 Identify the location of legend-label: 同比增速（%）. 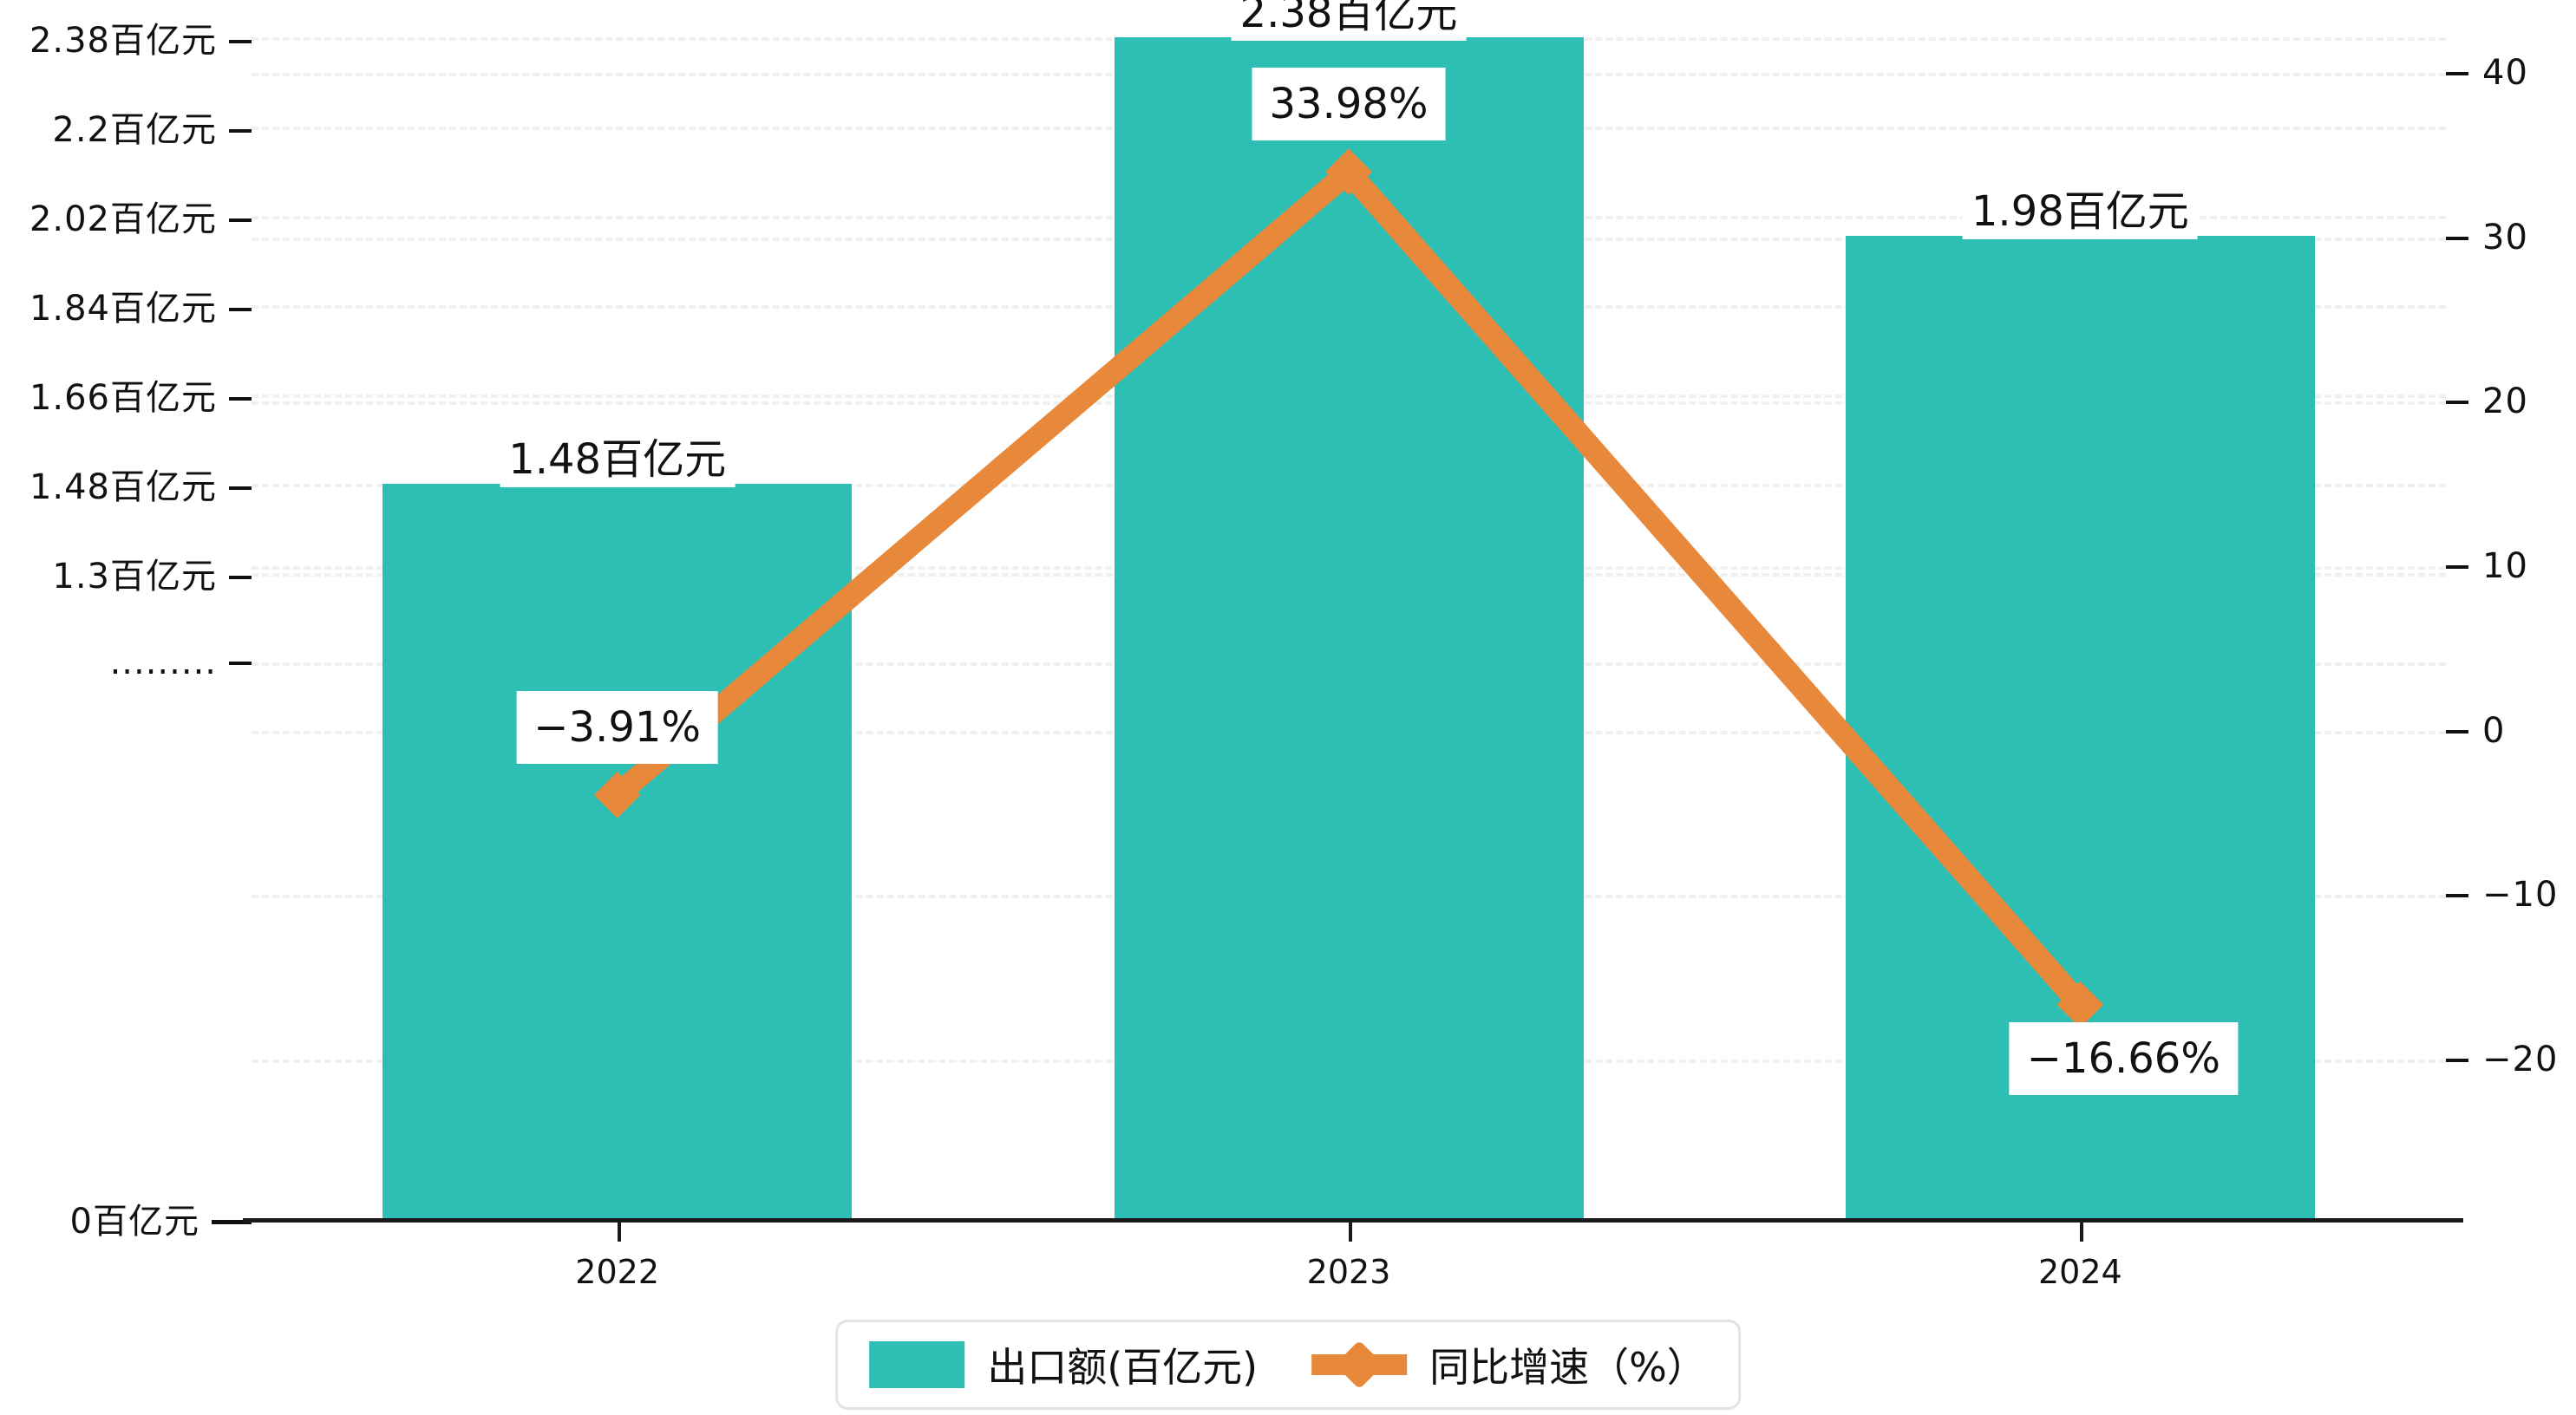
(1568, 1367).